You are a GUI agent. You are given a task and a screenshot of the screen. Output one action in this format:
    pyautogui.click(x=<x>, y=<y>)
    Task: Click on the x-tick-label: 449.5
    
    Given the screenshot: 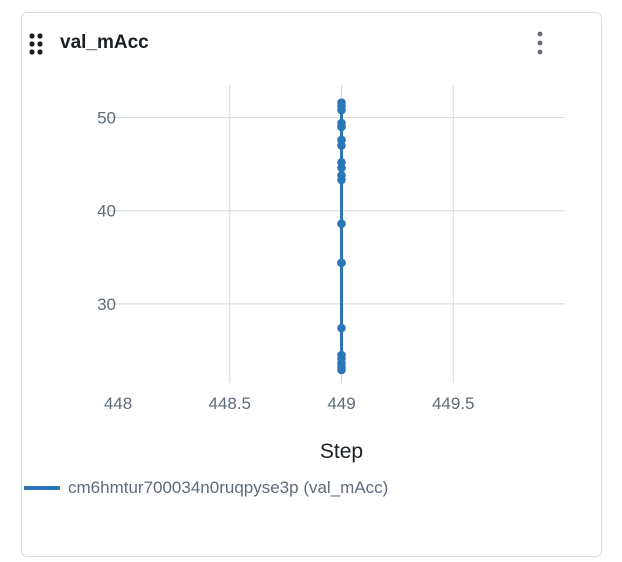 What is the action you would take?
    pyautogui.click(x=453, y=403)
    